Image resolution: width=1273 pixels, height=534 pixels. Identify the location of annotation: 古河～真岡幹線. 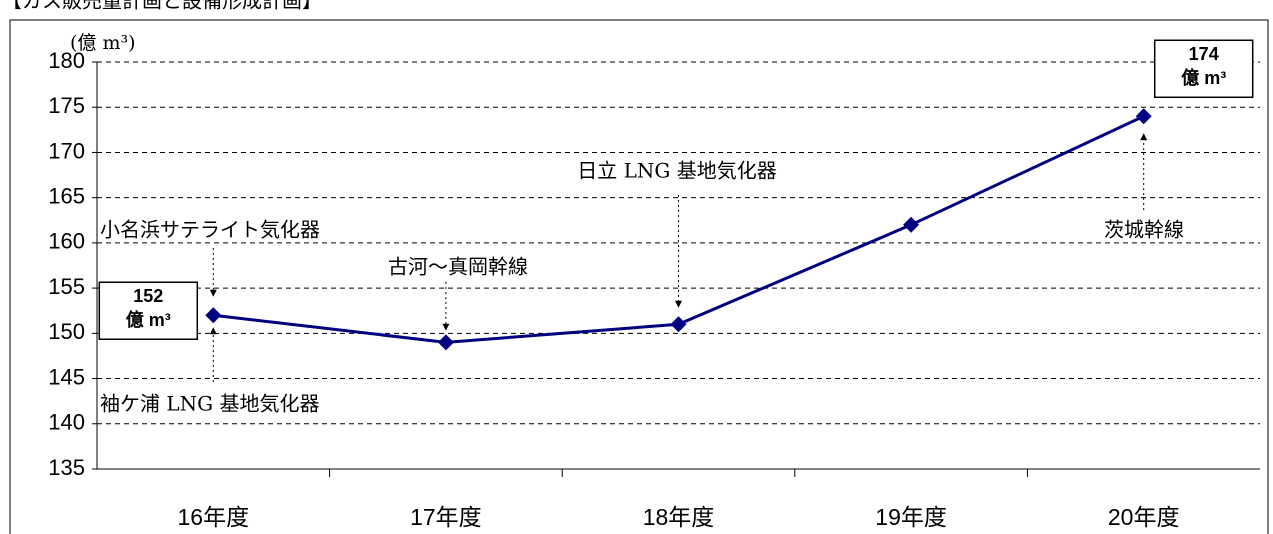
(458, 267).